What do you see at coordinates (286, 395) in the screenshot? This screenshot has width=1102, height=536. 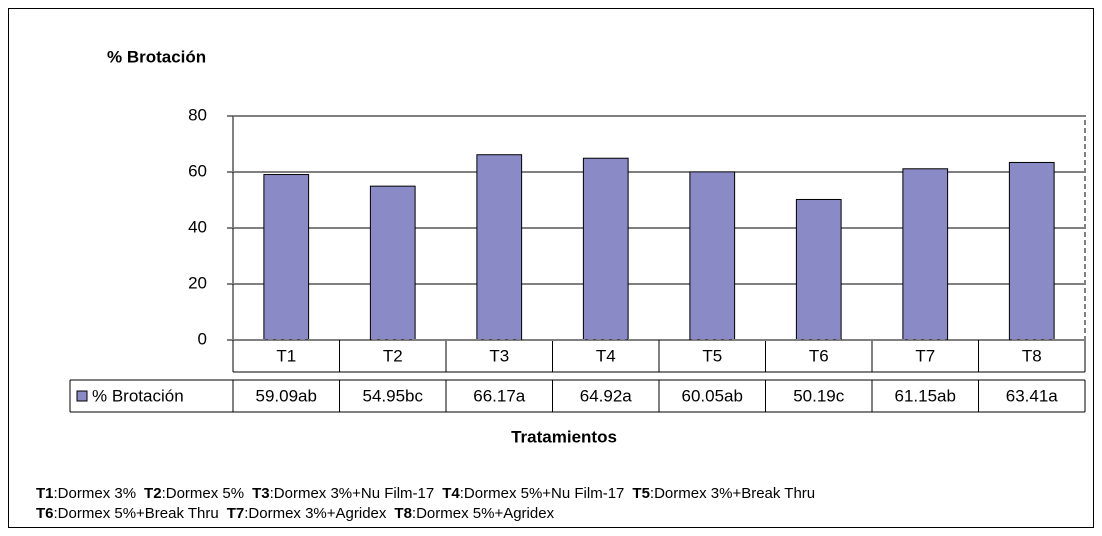 I see `table-value: 59.09ab` at bounding box center [286, 395].